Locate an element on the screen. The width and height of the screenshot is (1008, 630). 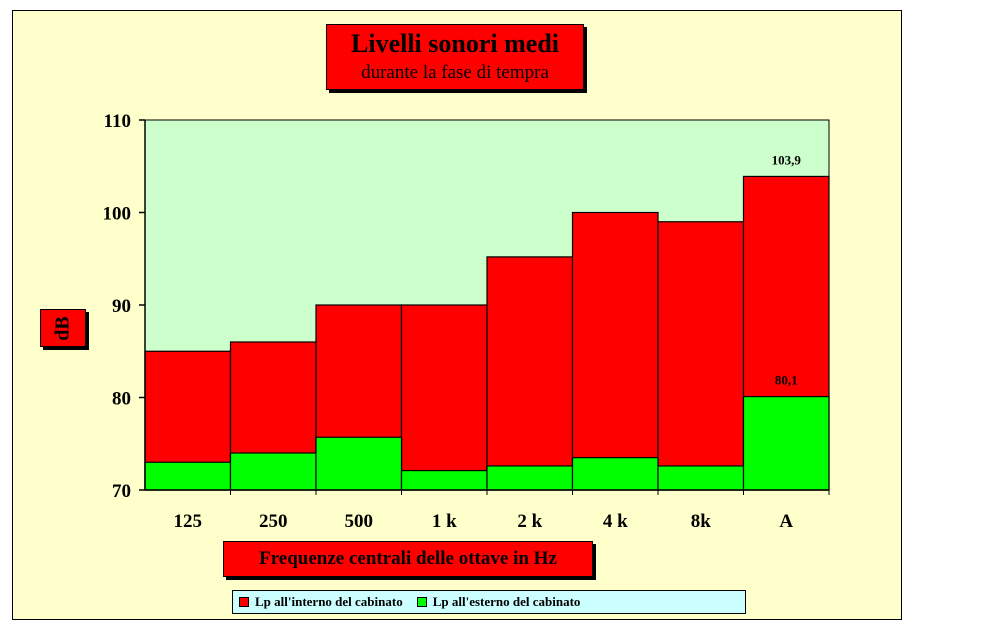
y-tick-label-4: 110 is located at coordinates (117, 121).